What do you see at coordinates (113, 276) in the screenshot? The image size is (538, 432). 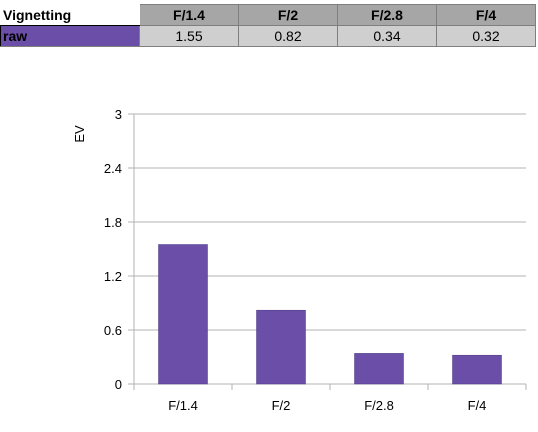 I see `y-tick-label: 1.2` at bounding box center [113, 276].